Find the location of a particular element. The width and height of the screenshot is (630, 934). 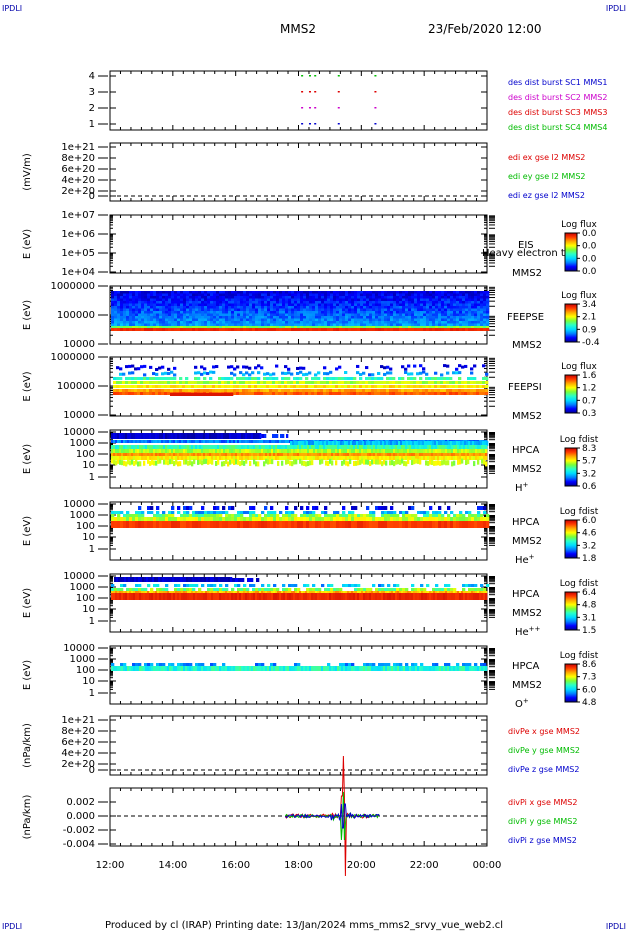

eis-ytick-label: 1e+05 is located at coordinates (78, 253).